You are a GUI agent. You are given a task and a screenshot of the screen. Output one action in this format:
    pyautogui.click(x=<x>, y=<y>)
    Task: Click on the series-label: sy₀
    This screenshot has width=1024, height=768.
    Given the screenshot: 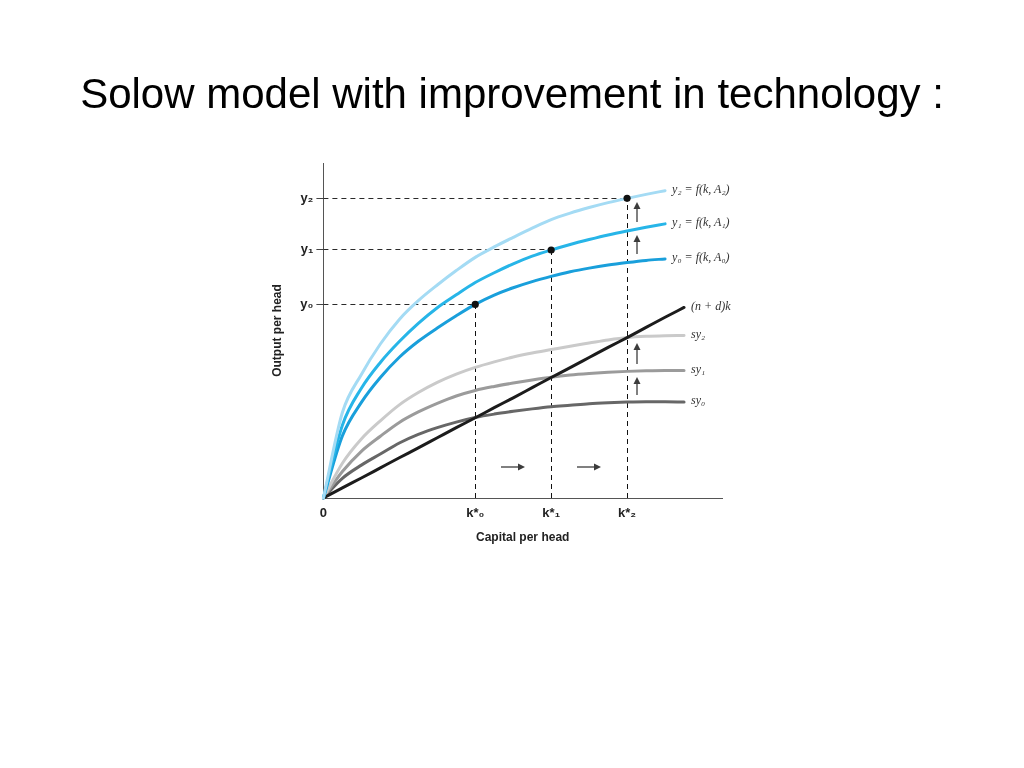 What is the action you would take?
    pyautogui.click(x=698, y=400)
    